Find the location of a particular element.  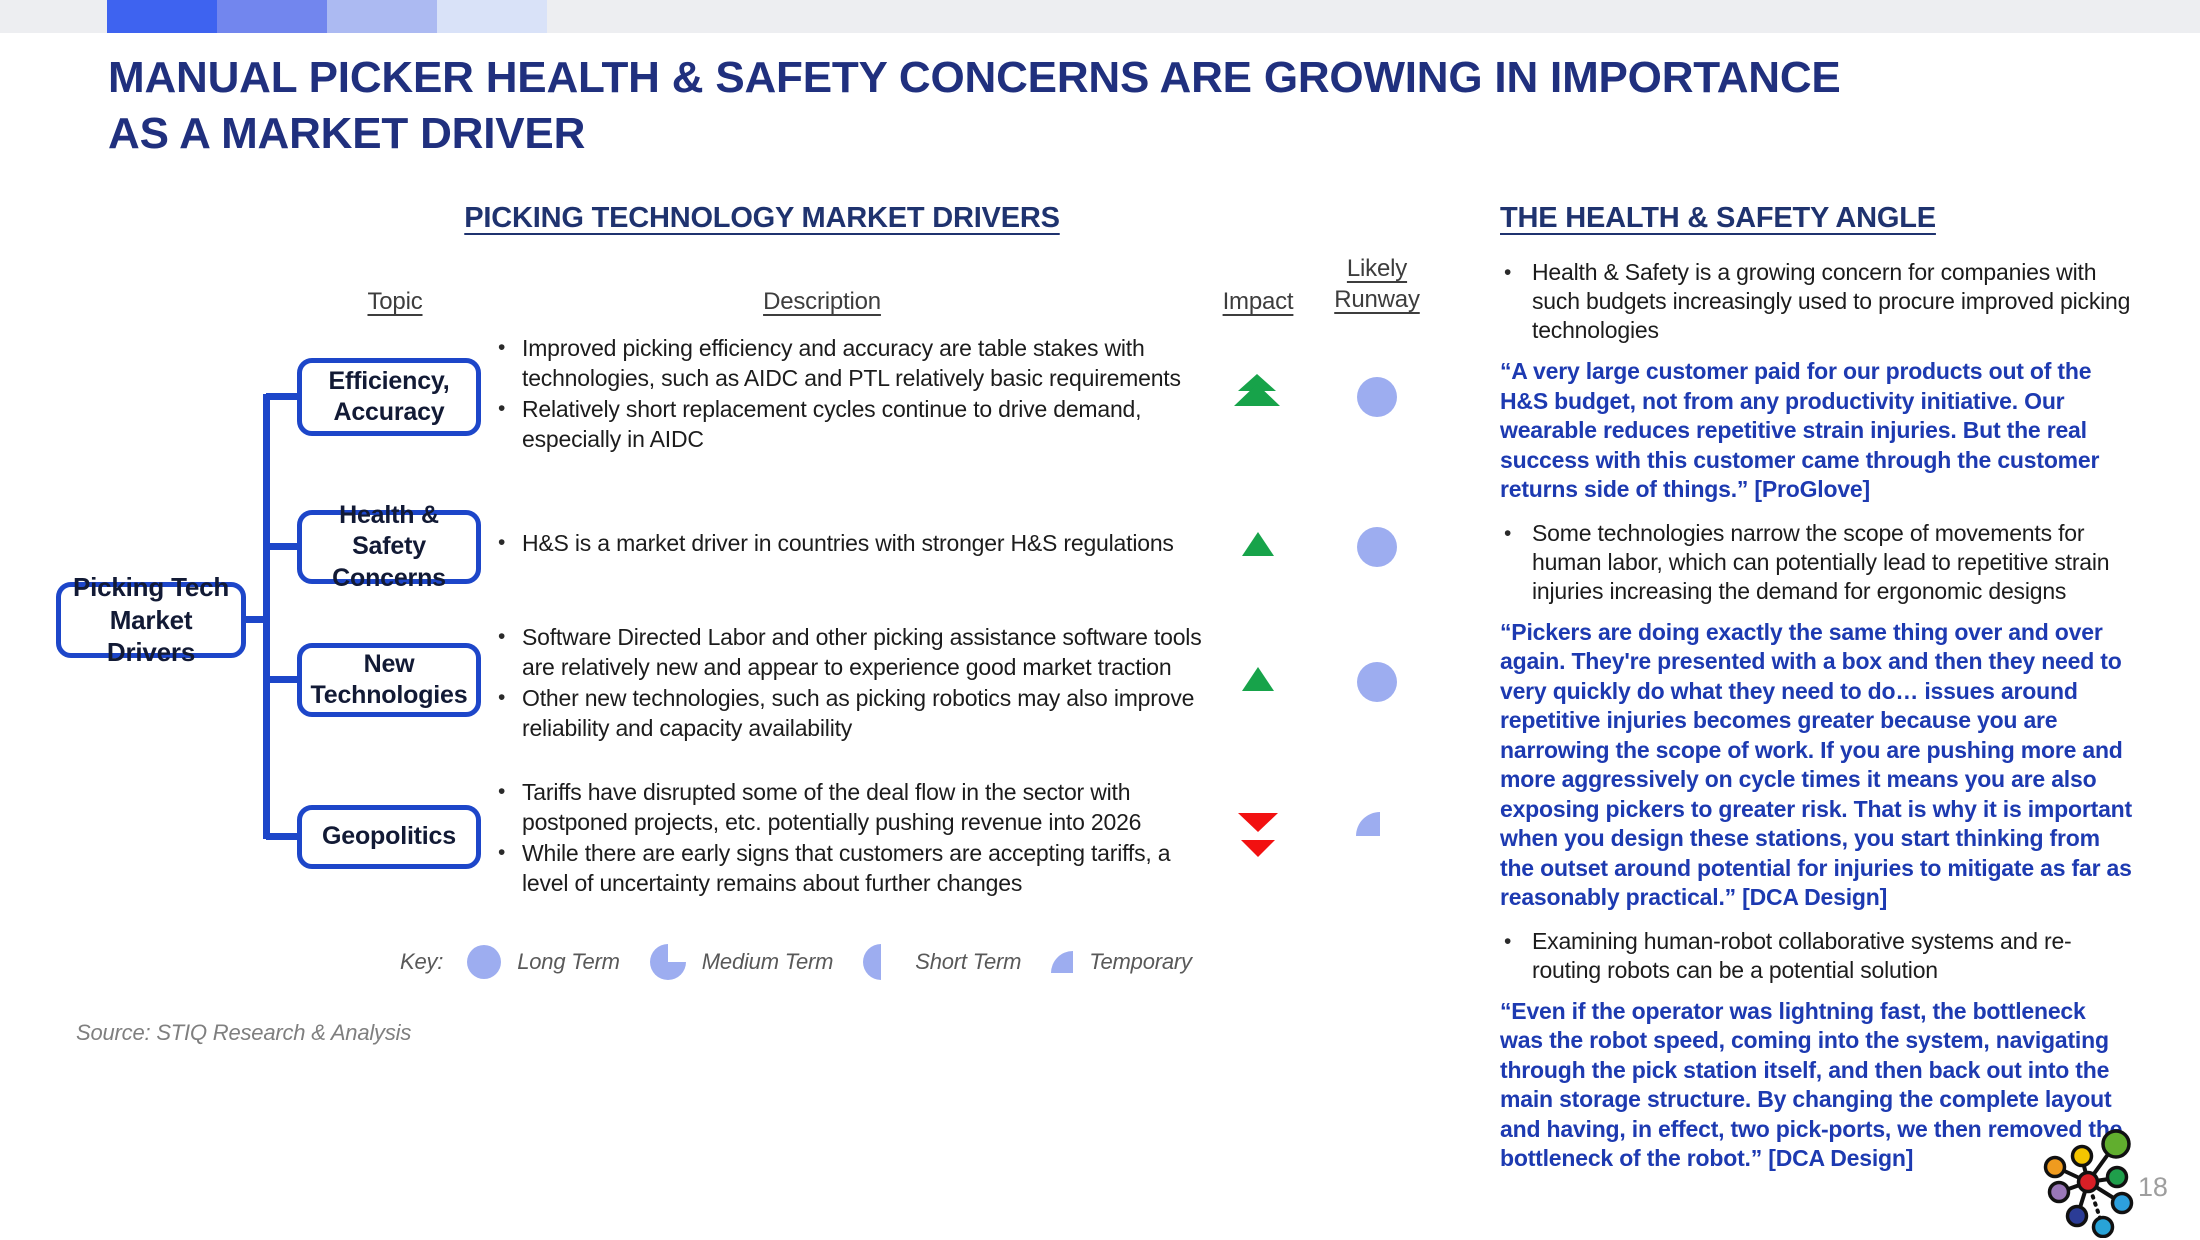

tree-root-connector is located at coordinates (255, 619).